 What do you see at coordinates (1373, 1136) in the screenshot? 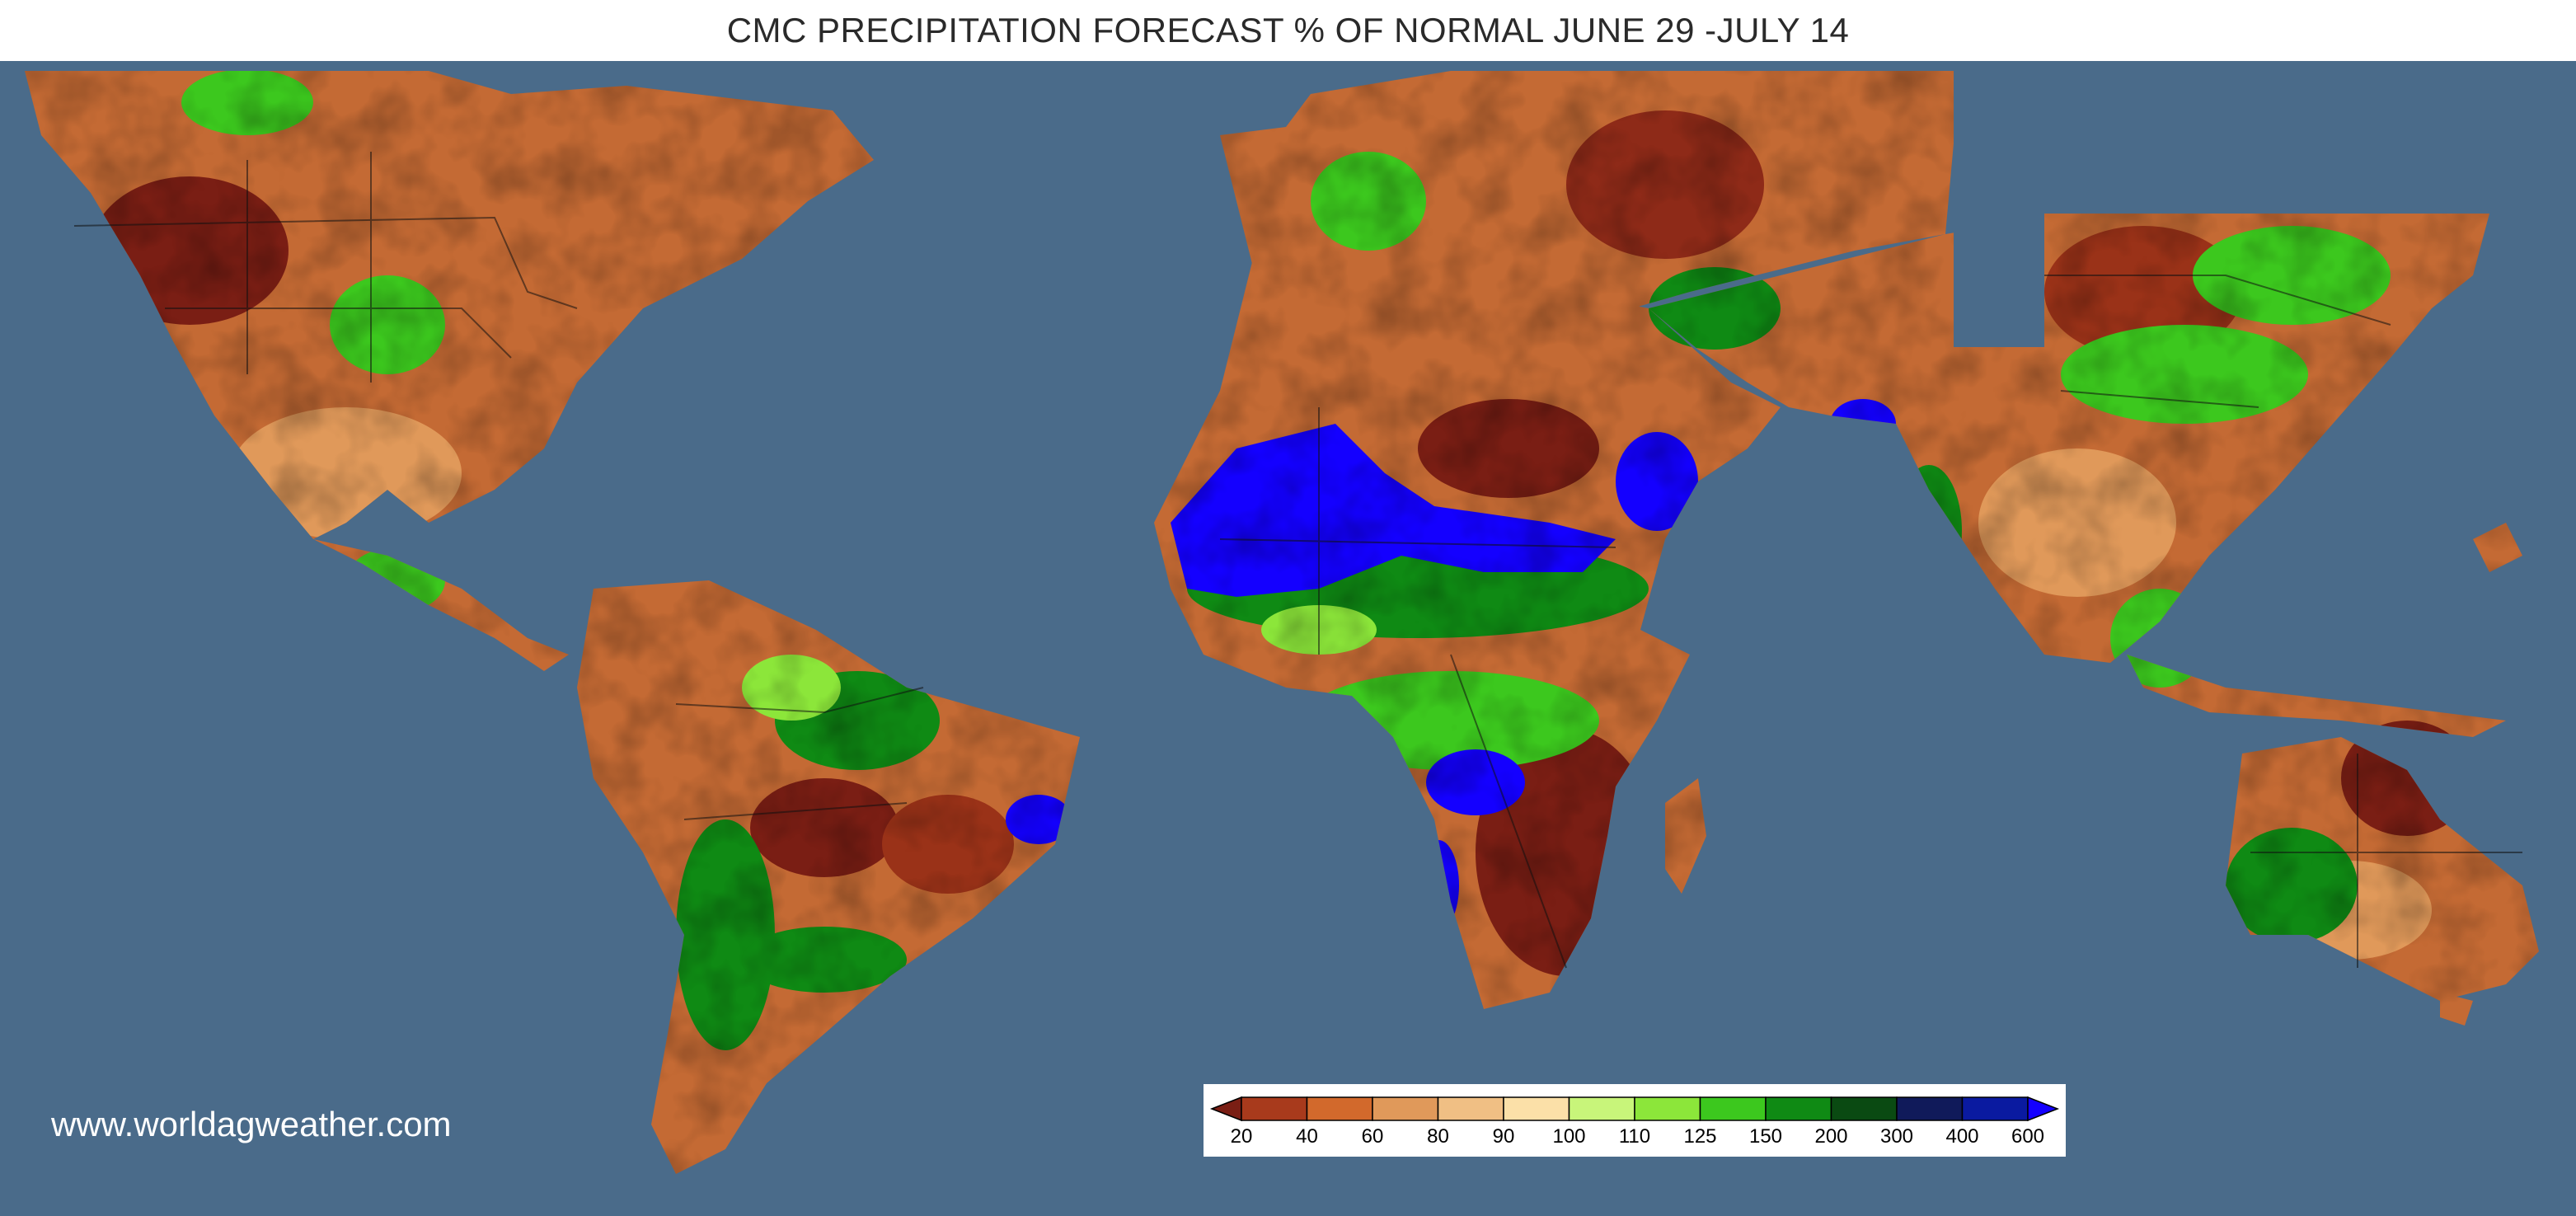
I see `legend-label: 60` at bounding box center [1373, 1136].